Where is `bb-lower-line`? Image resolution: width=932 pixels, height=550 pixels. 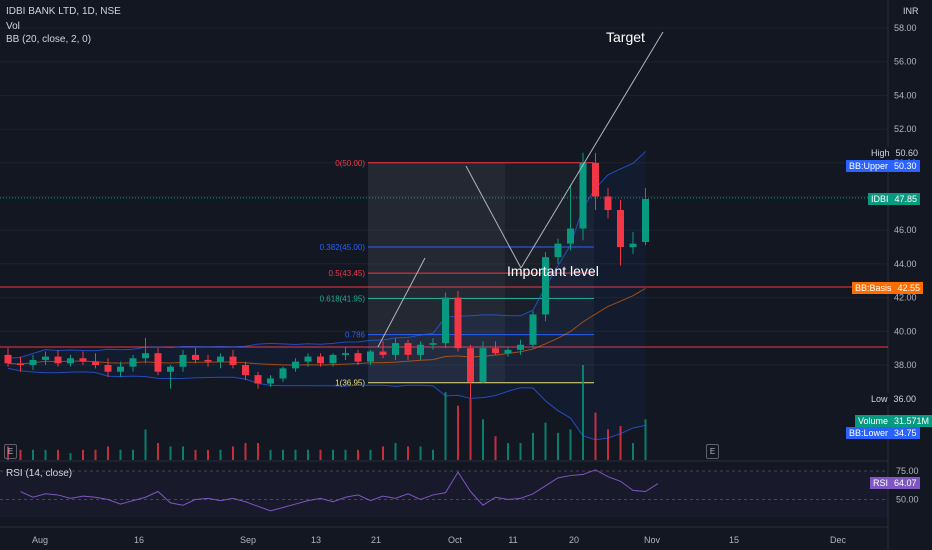 bb-lower-line is located at coordinates (326, 404).